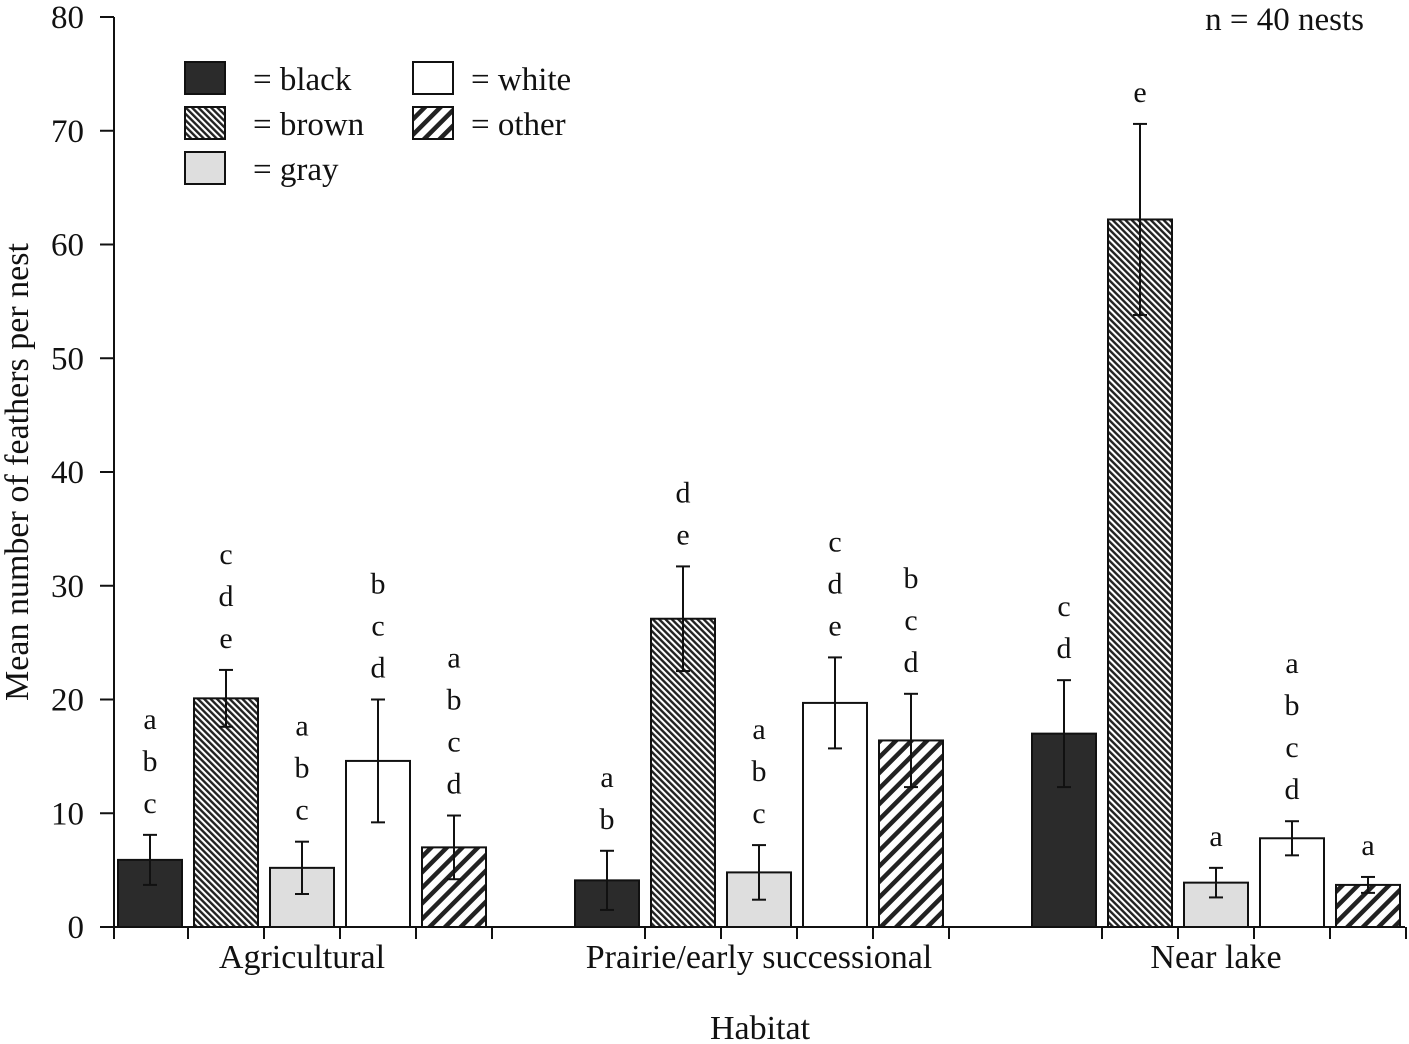 The image size is (1409, 1044). I want to click on category-label: Prairie/early successional, so click(759, 957).